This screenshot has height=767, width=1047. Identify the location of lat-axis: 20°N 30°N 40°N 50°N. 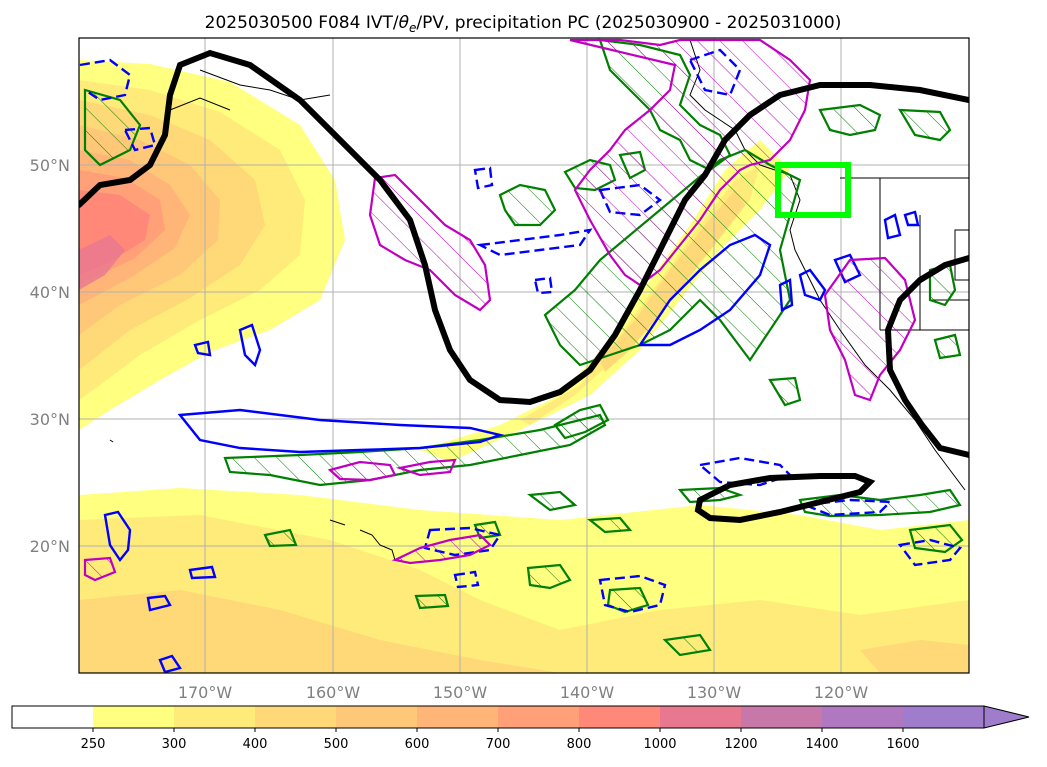
(50, 356).